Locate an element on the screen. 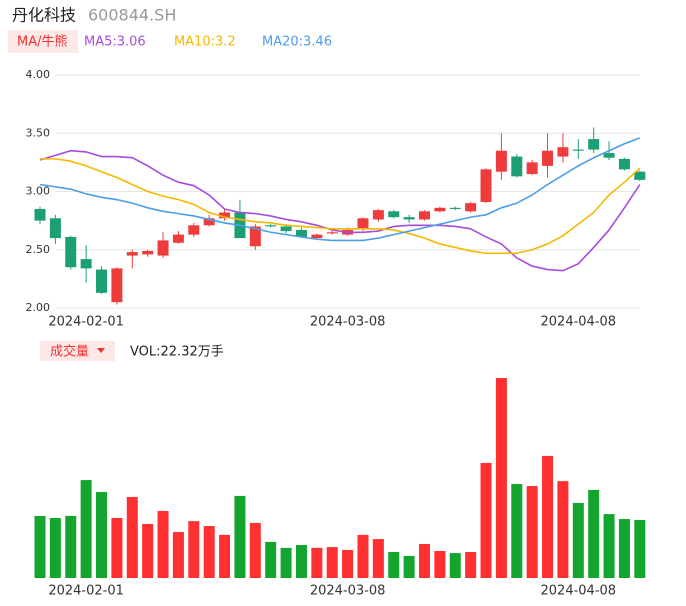 This screenshot has width=686, height=606. y-tick-label: 3.50 is located at coordinates (38, 132).